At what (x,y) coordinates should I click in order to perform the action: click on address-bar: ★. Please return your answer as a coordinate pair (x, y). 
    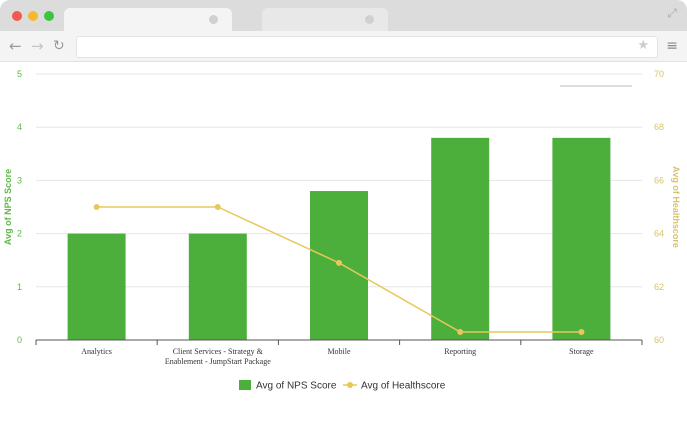
    Looking at the image, I should click on (367, 47).